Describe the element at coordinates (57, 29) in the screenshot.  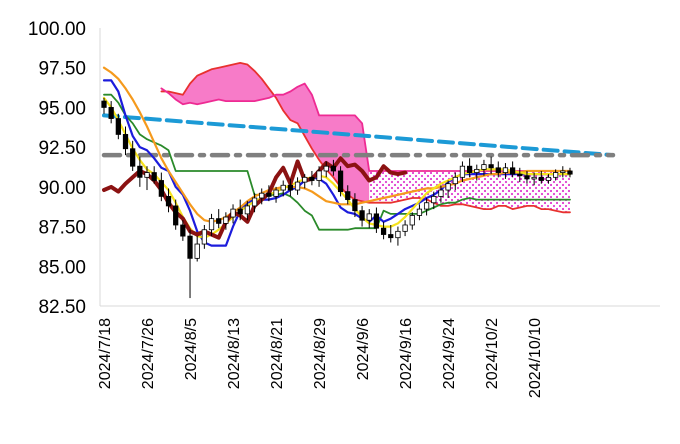
I see `y-tick-label: 100.00` at that location.